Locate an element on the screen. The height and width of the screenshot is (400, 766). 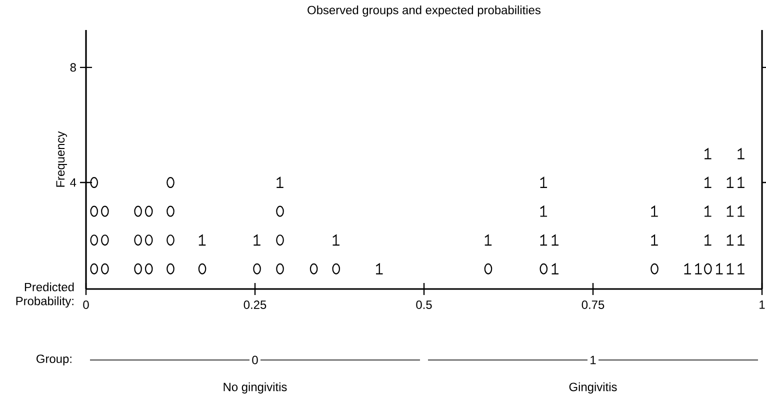
x-tick-label: 0.75 is located at coordinates (593, 304).